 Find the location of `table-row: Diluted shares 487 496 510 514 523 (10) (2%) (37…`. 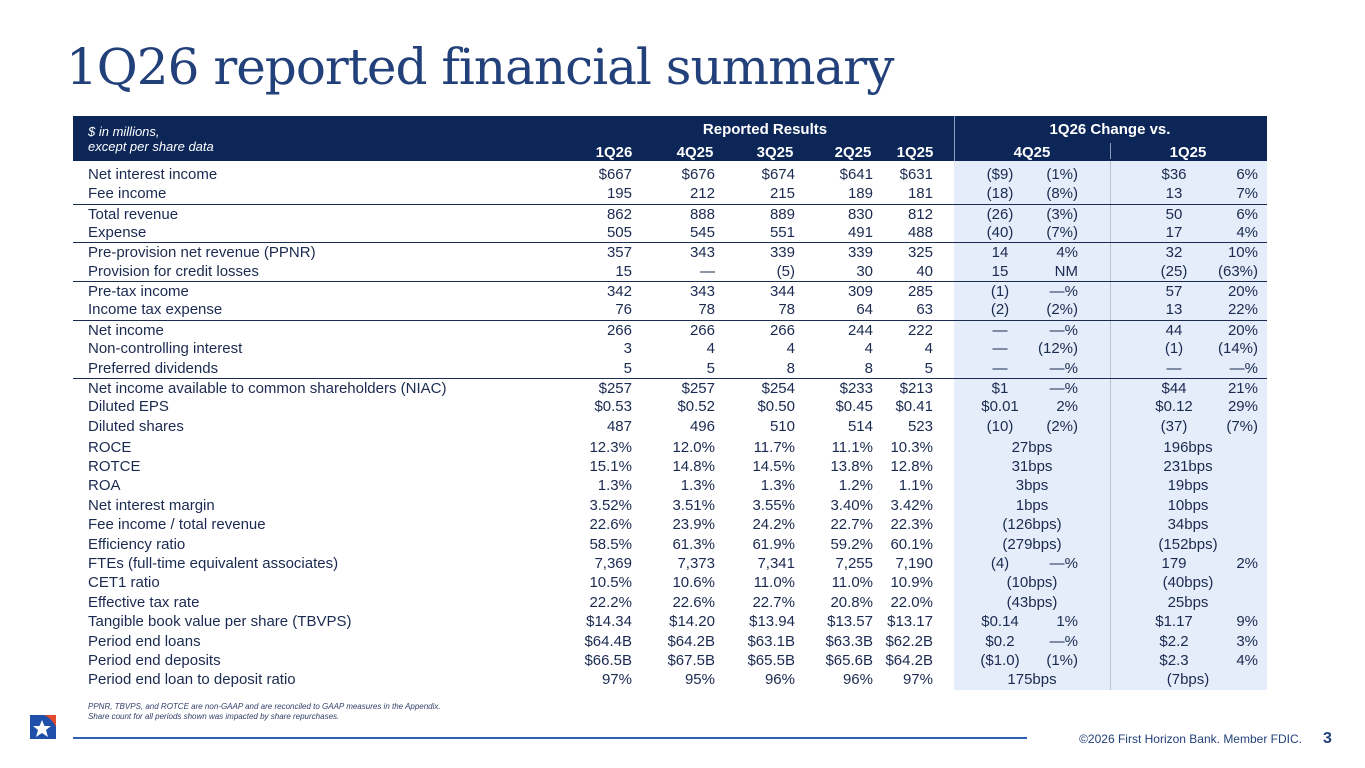

table-row: Diluted shares 487 496 510 514 523 (10) (2%) (37… is located at coordinates (670, 426).